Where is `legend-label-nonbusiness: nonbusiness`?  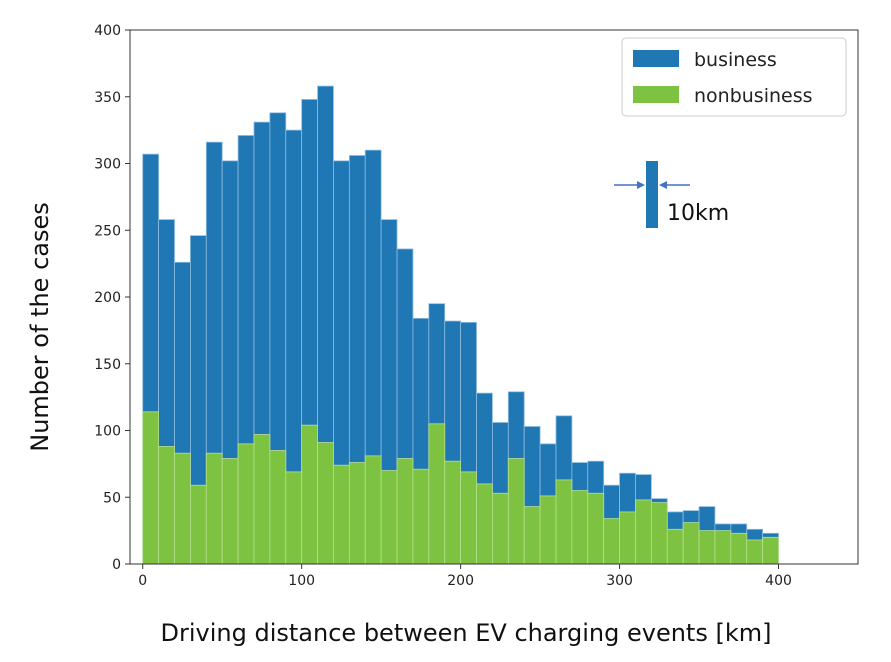 legend-label-nonbusiness: nonbusiness is located at coordinates (753, 96).